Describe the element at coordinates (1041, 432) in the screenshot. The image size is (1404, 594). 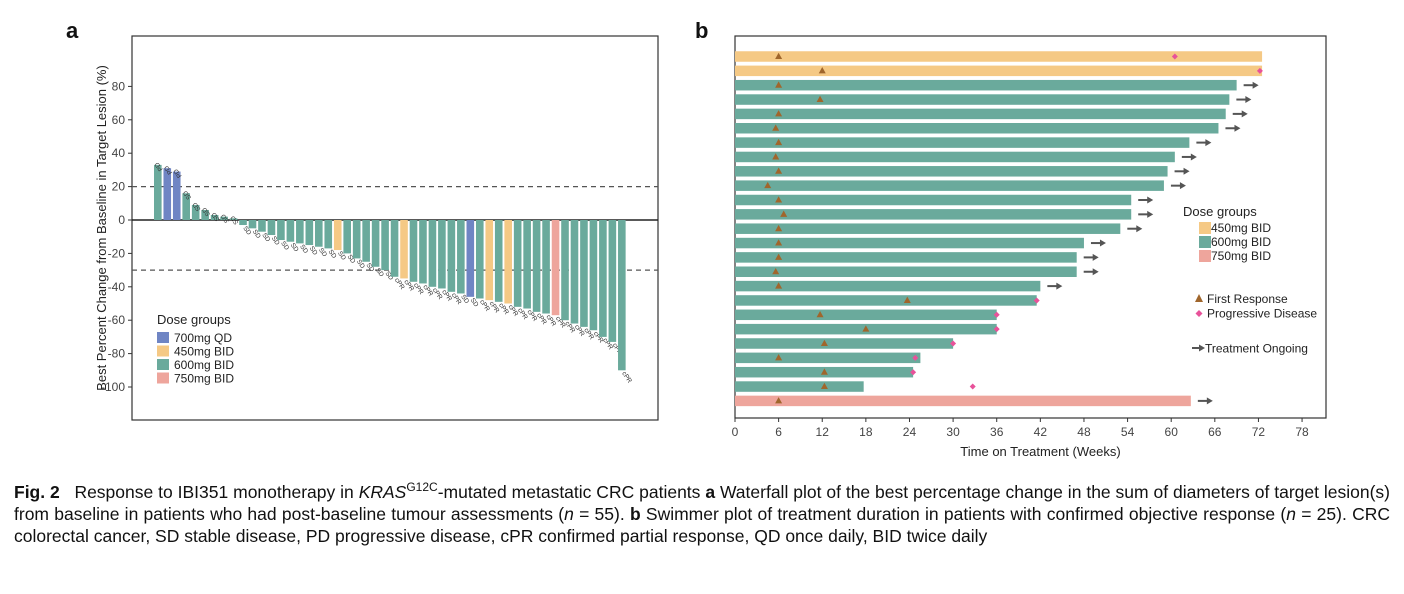
I see `x-tick-label: 42` at that location.